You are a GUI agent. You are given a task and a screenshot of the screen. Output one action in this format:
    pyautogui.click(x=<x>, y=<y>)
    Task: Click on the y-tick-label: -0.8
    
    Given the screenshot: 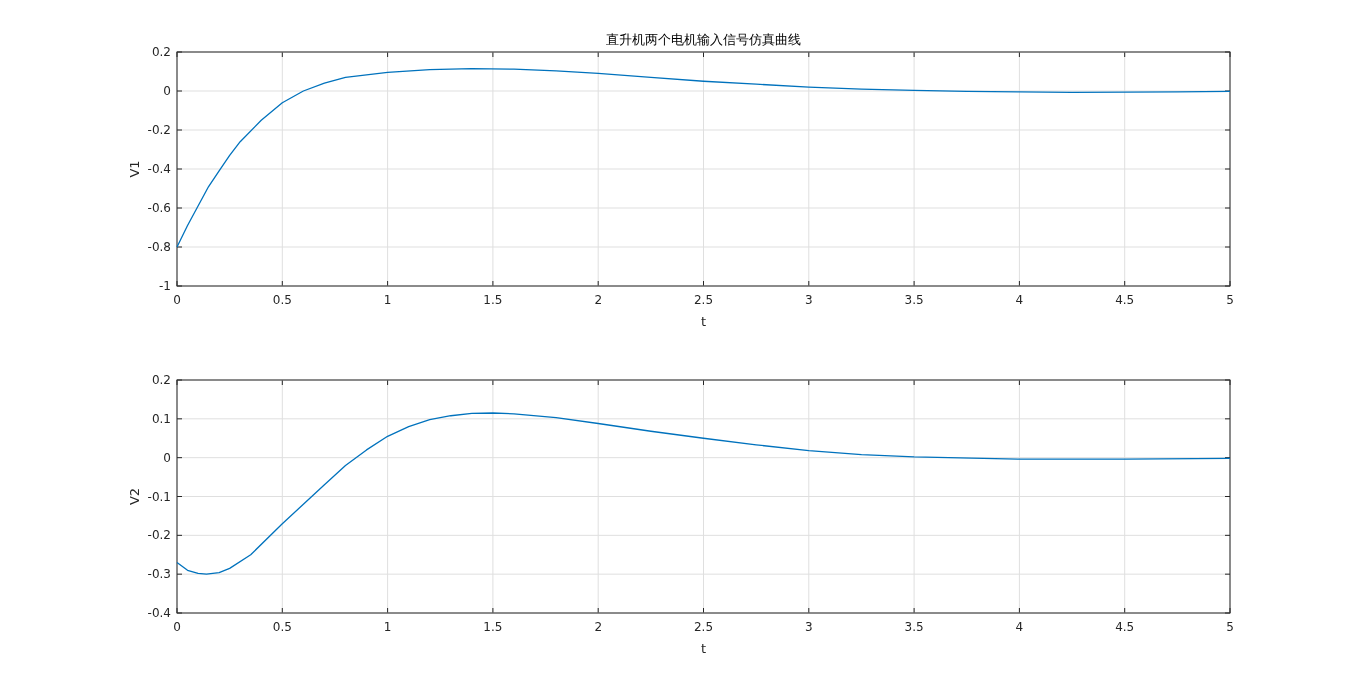 What is the action you would take?
    pyautogui.click(x=159, y=247)
    